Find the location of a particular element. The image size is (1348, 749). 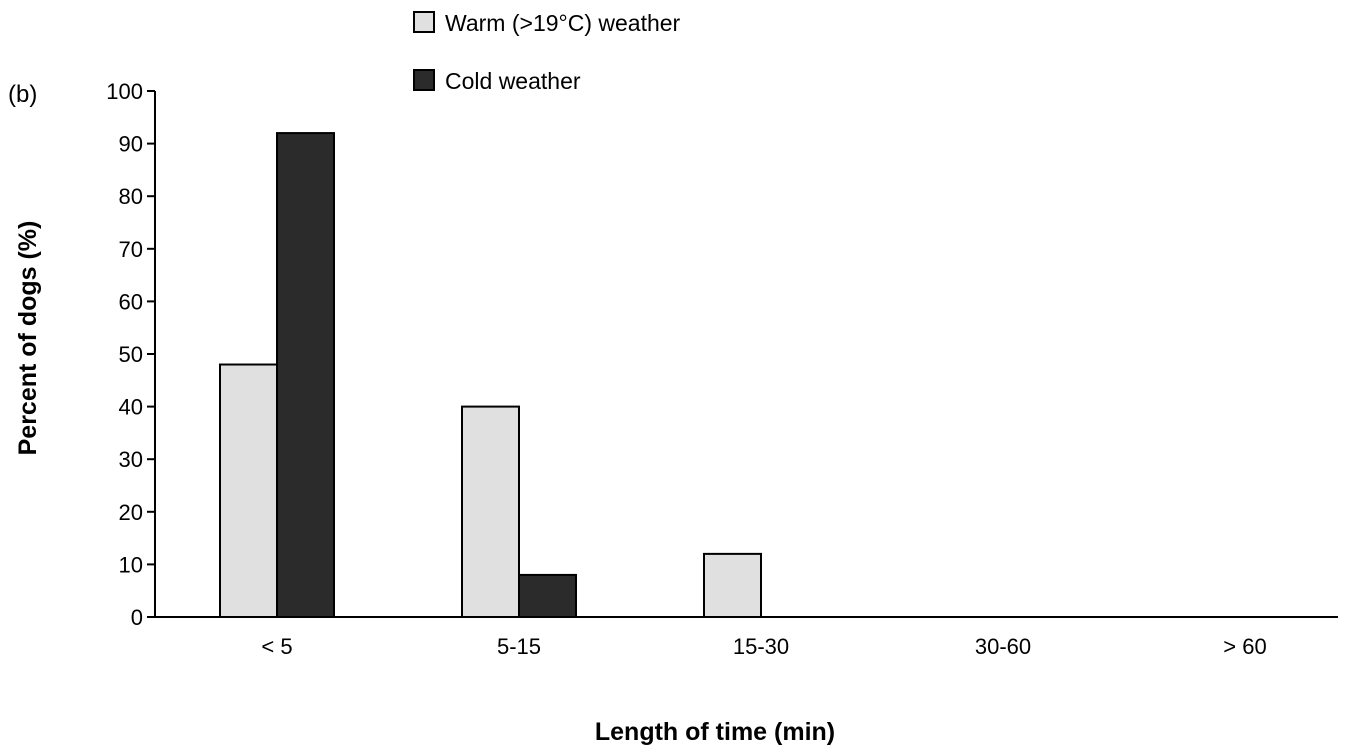

y-tick-label: 100 is located at coordinates (124, 91).